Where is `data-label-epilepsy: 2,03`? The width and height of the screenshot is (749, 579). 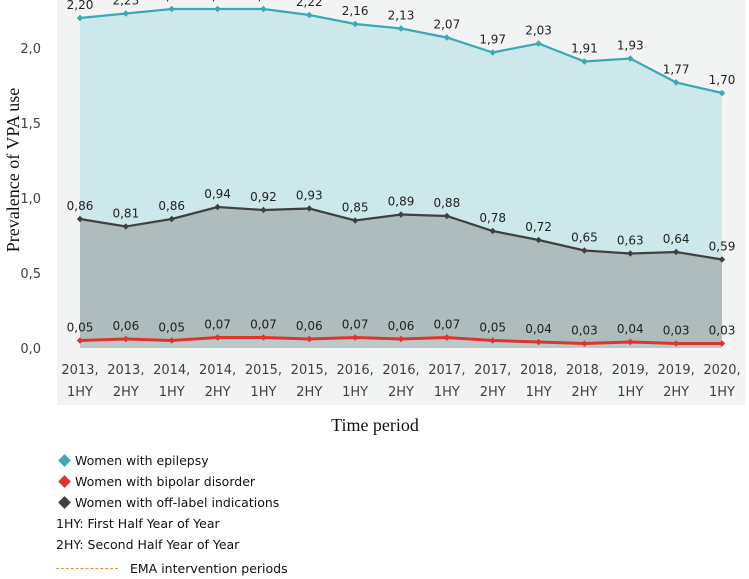
data-label-epilepsy: 2,03 is located at coordinates (538, 31).